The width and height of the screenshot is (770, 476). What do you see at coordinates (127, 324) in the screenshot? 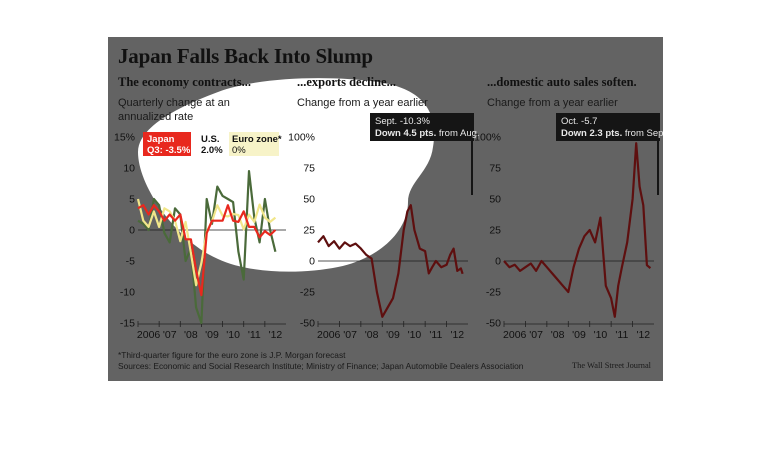
I see `y-tick-label: -15` at bounding box center [127, 324].